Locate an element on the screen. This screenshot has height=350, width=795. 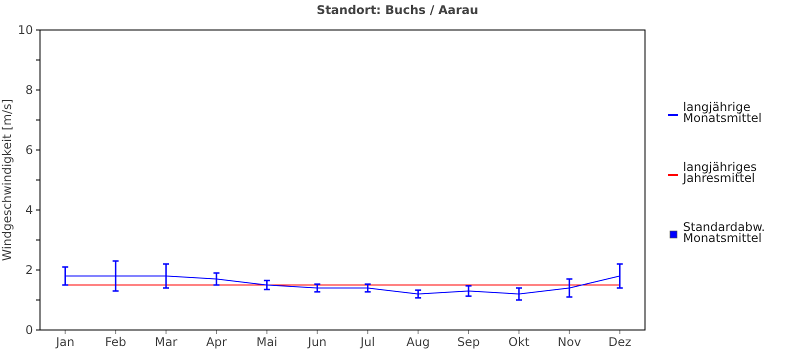
legend-label: langjähriges Jahresmittel is located at coordinates (719, 172).